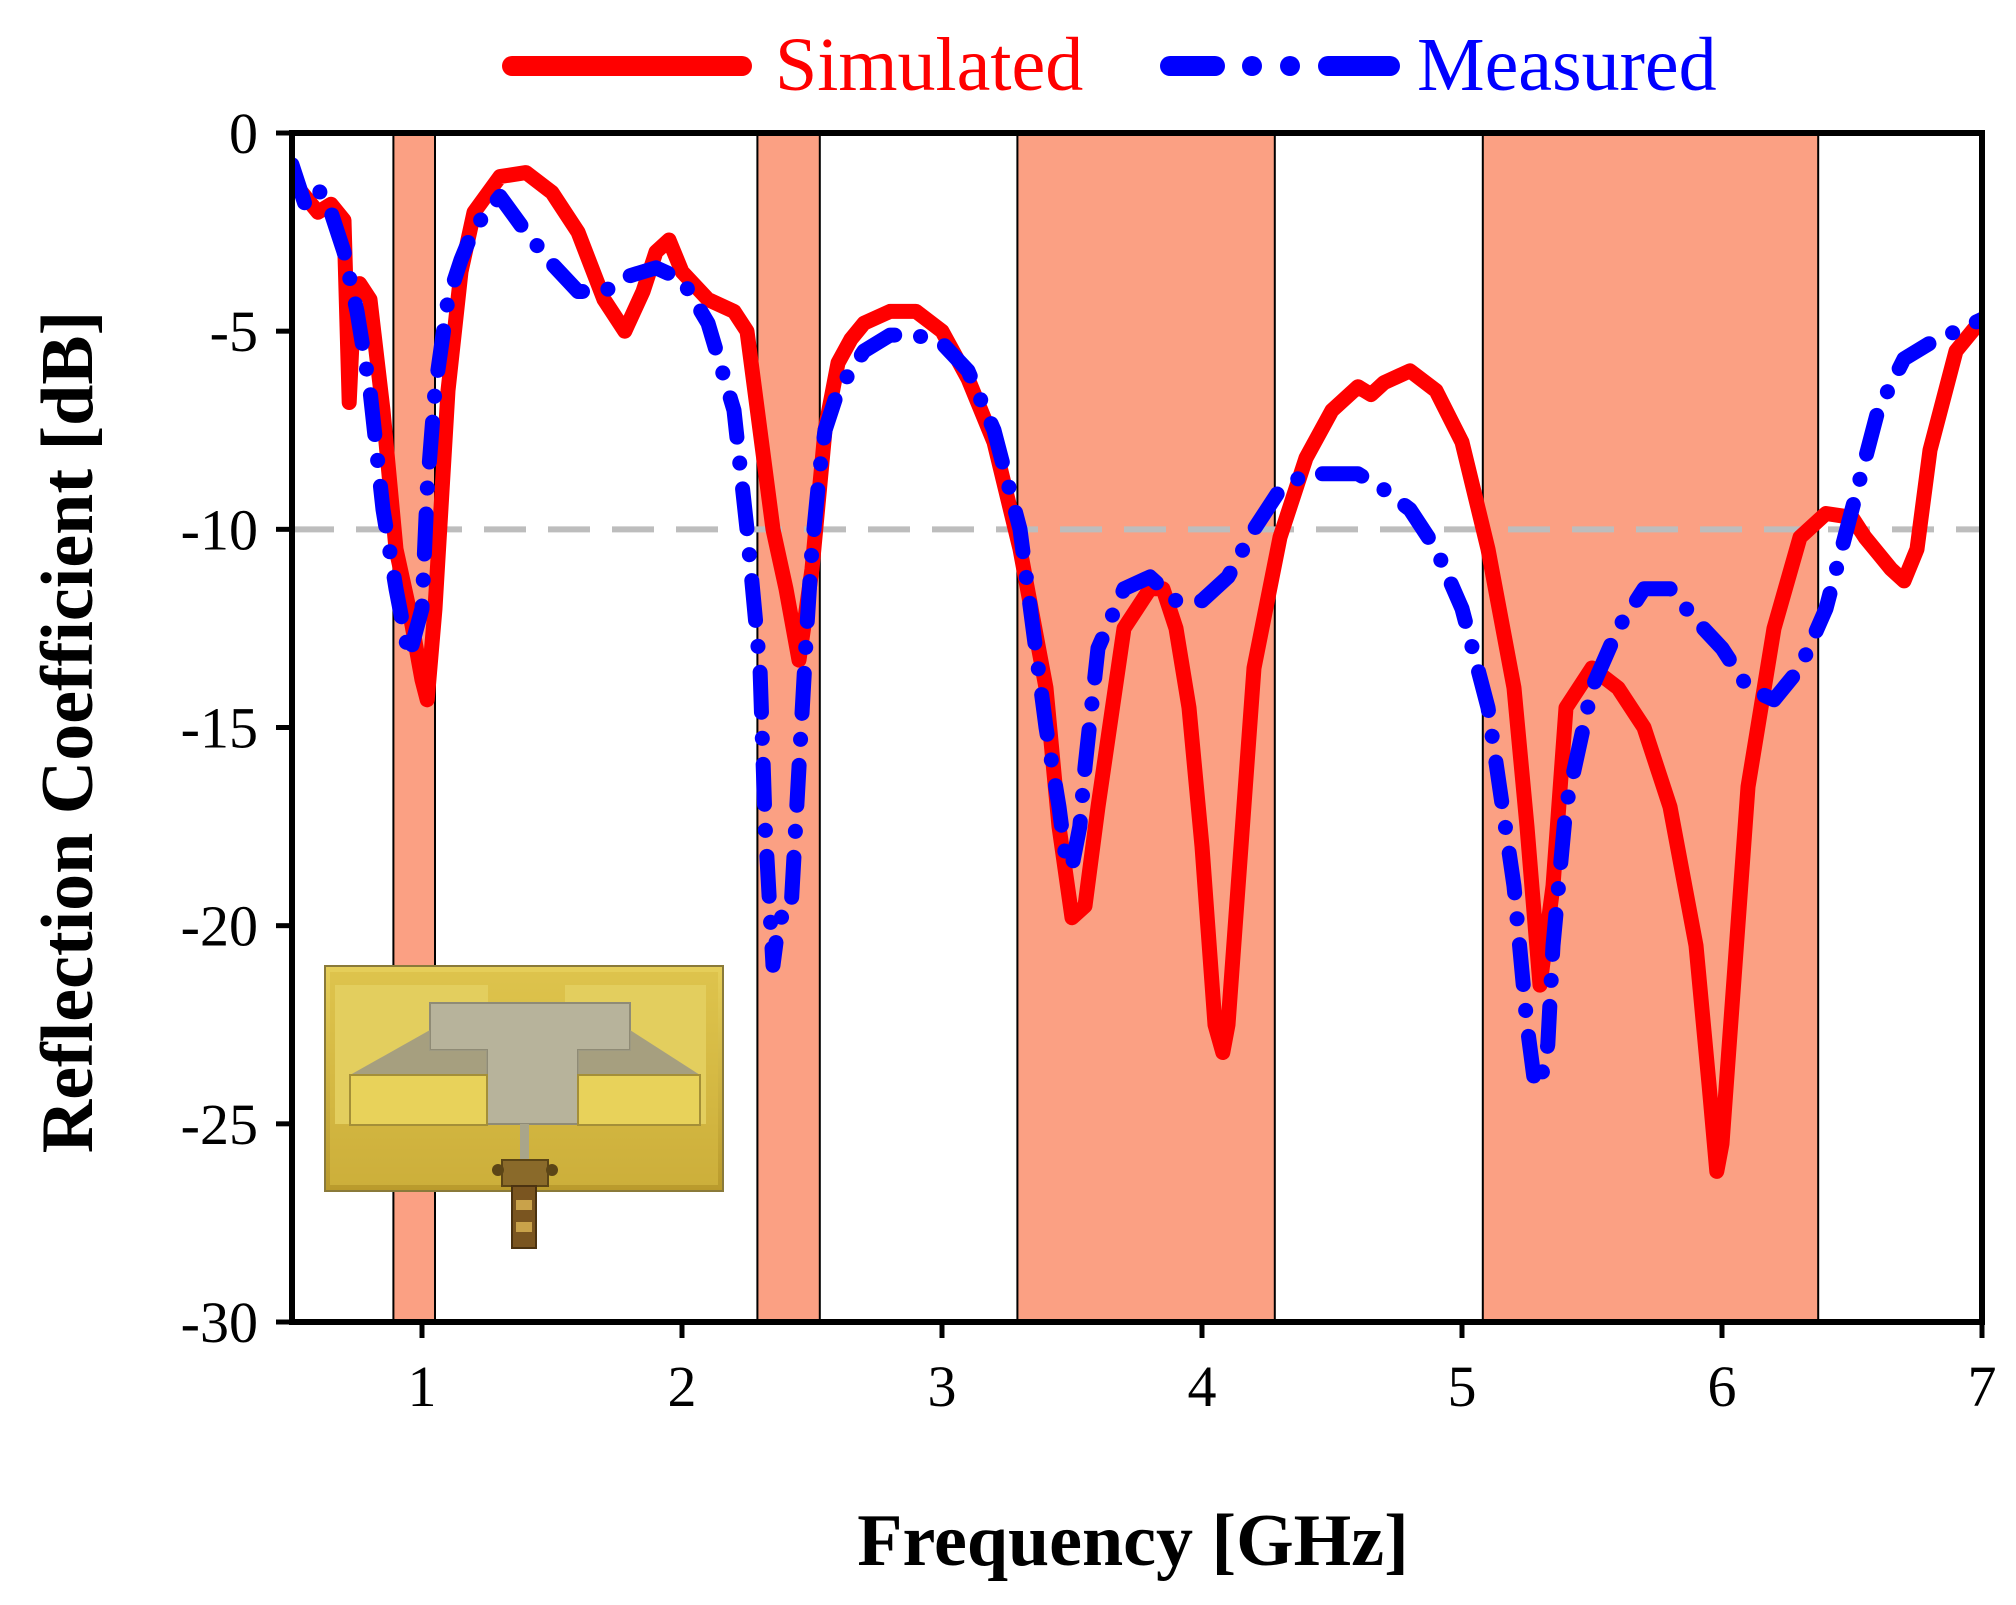 The width and height of the screenshot is (2016, 1605). What do you see at coordinates (1722, 1386) in the screenshot?
I see `x-tick-label: 6` at bounding box center [1722, 1386].